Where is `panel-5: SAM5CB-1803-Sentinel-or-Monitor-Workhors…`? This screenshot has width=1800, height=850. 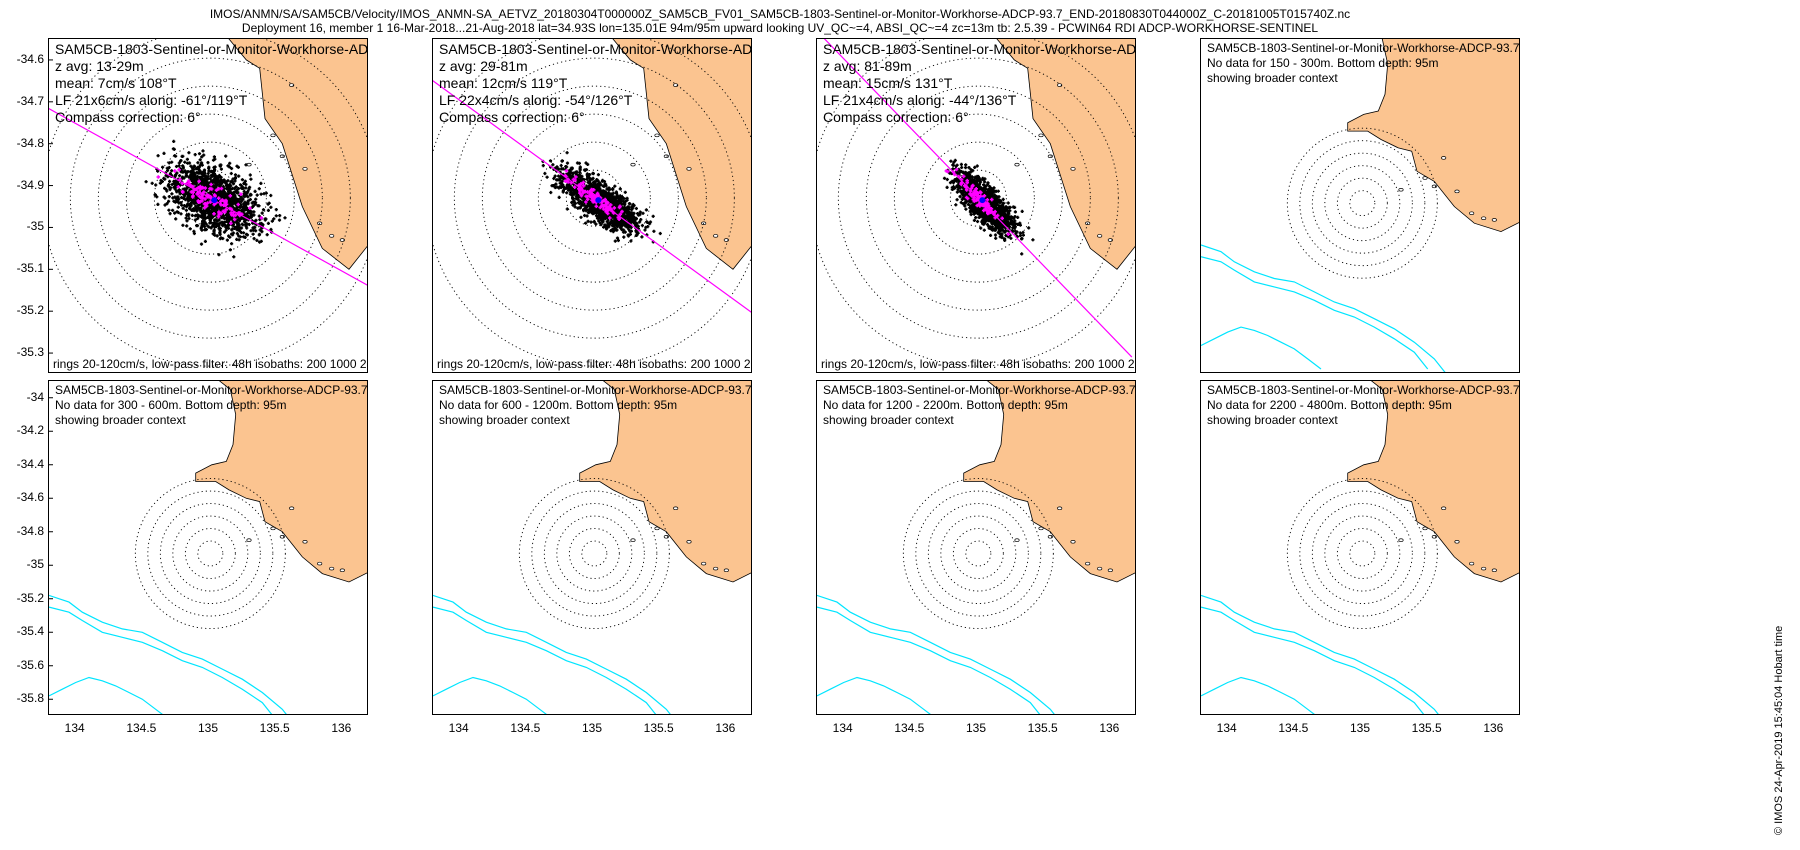 panel-5: SAM5CB-1803-Sentinel-or-Monitor-Workhors… is located at coordinates (208, 547).